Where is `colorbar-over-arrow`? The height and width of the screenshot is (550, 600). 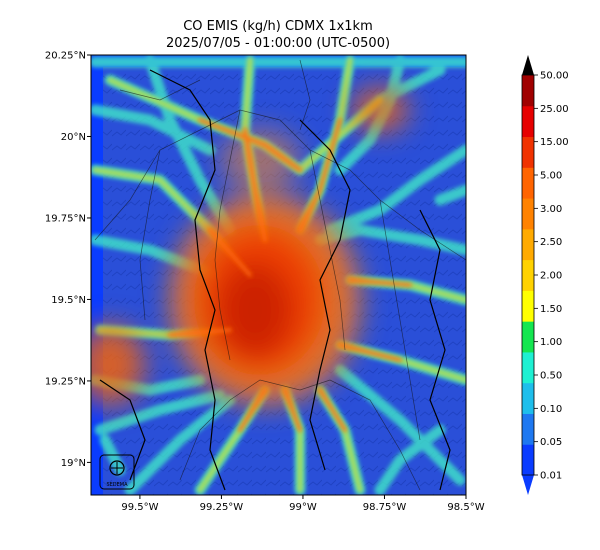 colorbar-over-arrow is located at coordinates (528, 65).